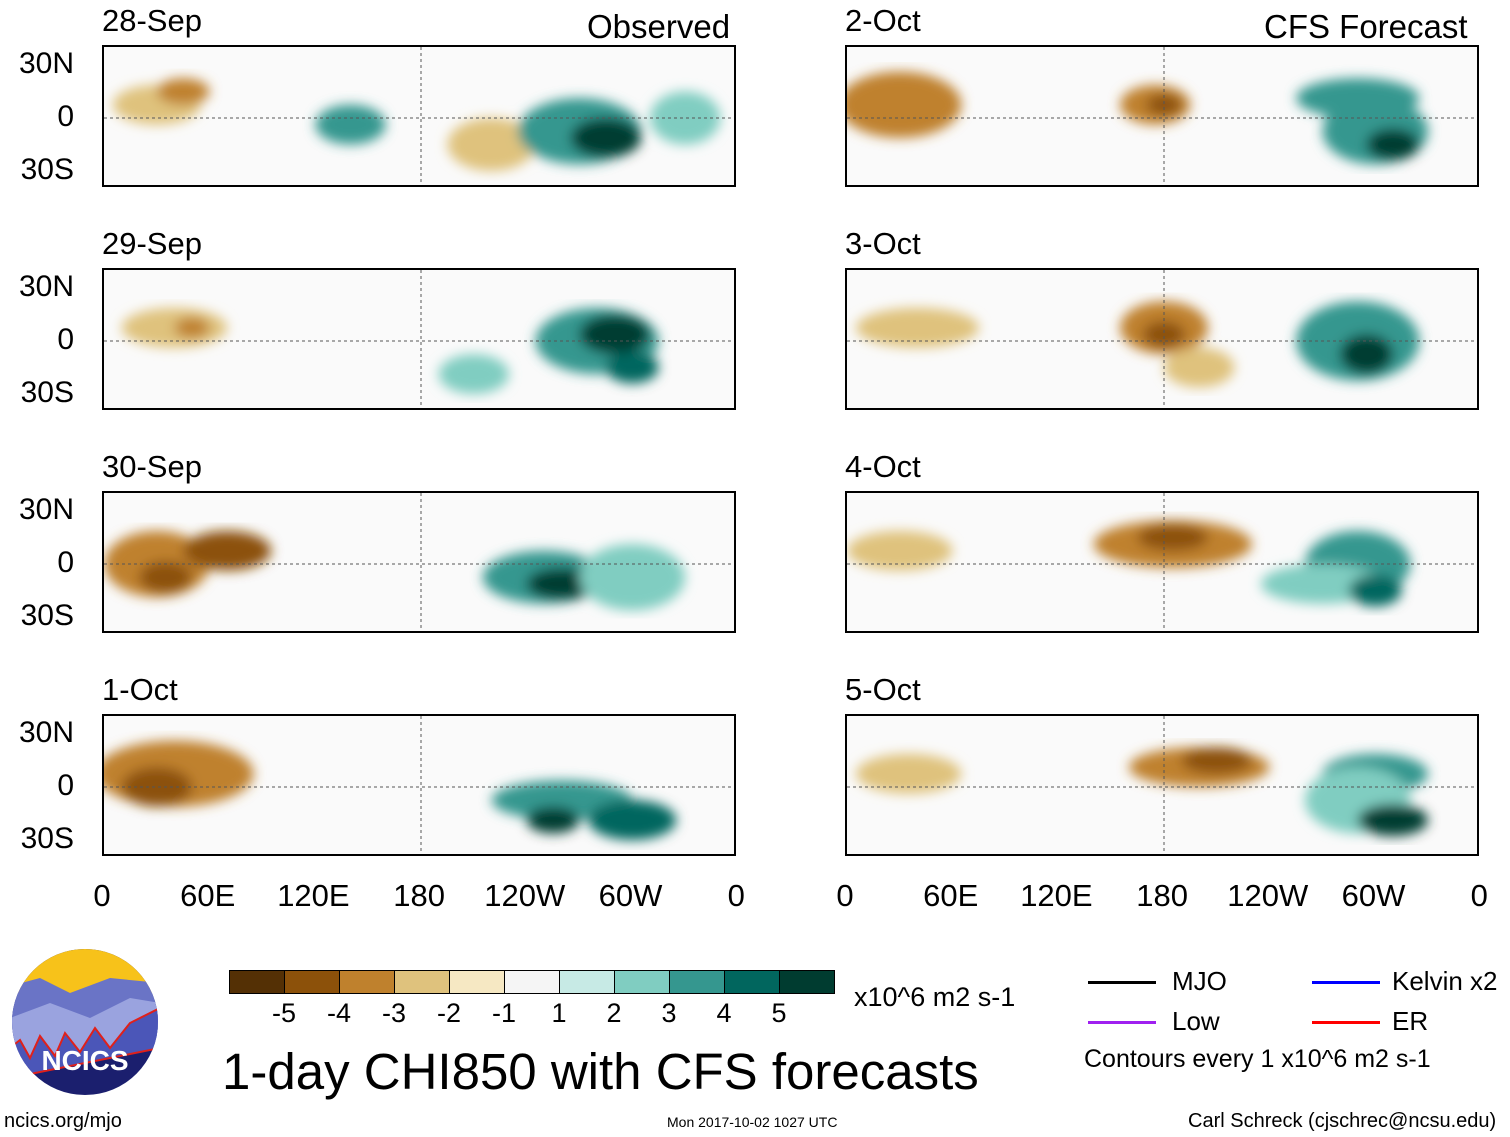  What do you see at coordinates (1196, 1021) in the screenshot?
I see `legend-low-label: Low` at bounding box center [1196, 1021].